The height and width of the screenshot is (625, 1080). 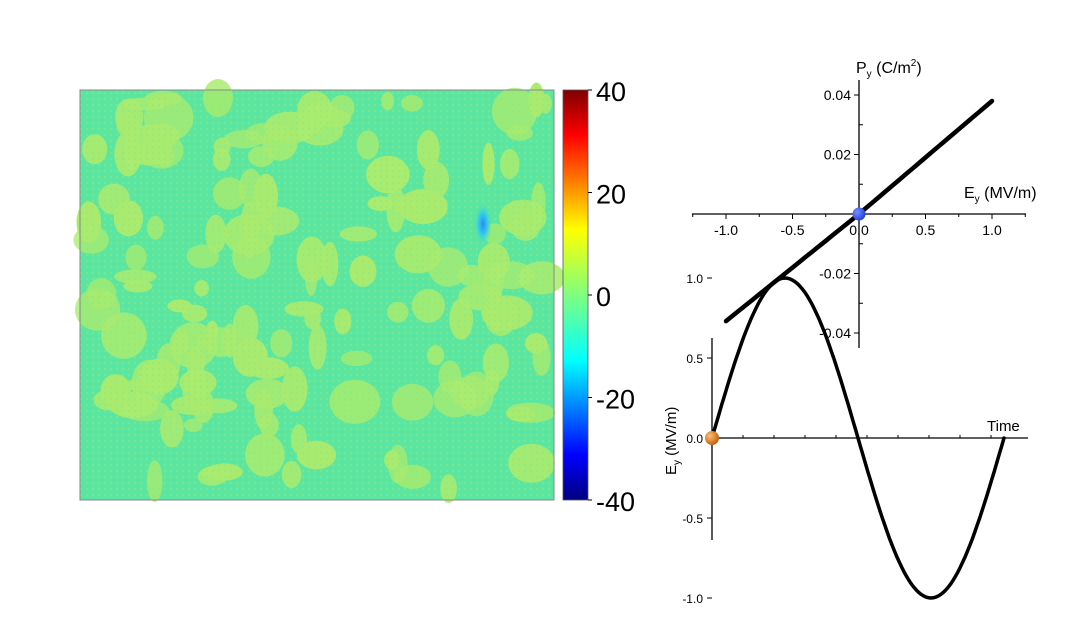 What do you see at coordinates (673, 441) in the screenshot?
I see `et-y-label: Ey (MV/m)` at bounding box center [673, 441].